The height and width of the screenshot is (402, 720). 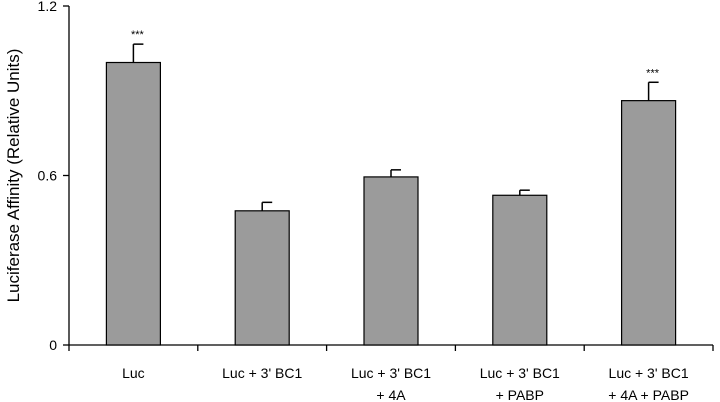 What do you see at coordinates (391, 394) in the screenshot?
I see `x-tick-label: + 4A` at bounding box center [391, 394].